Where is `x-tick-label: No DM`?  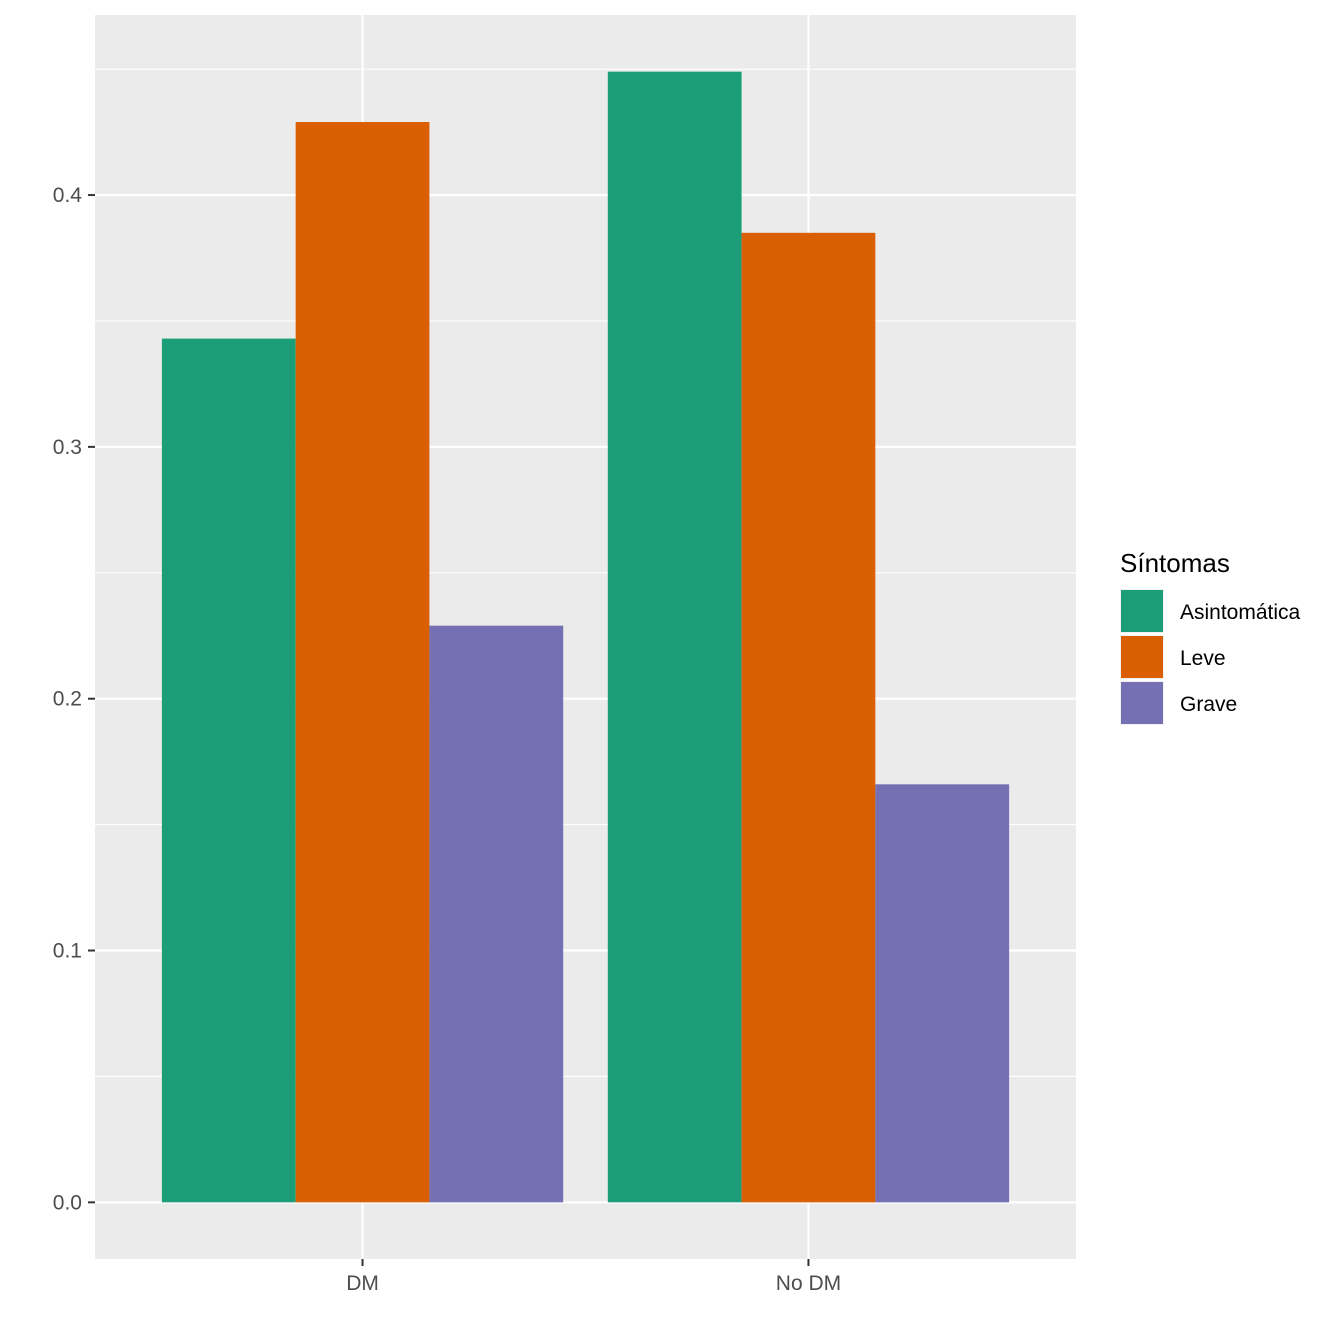
x-tick-label: No DM is located at coordinates (808, 1283).